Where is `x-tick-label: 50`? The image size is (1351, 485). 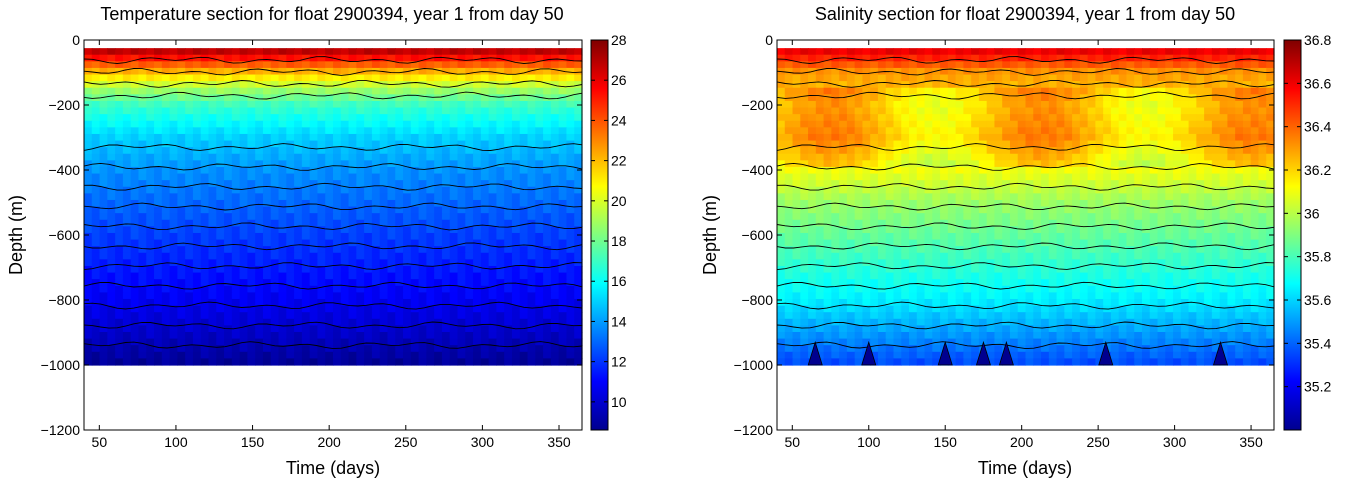
x-tick-label: 50 is located at coordinates (100, 442).